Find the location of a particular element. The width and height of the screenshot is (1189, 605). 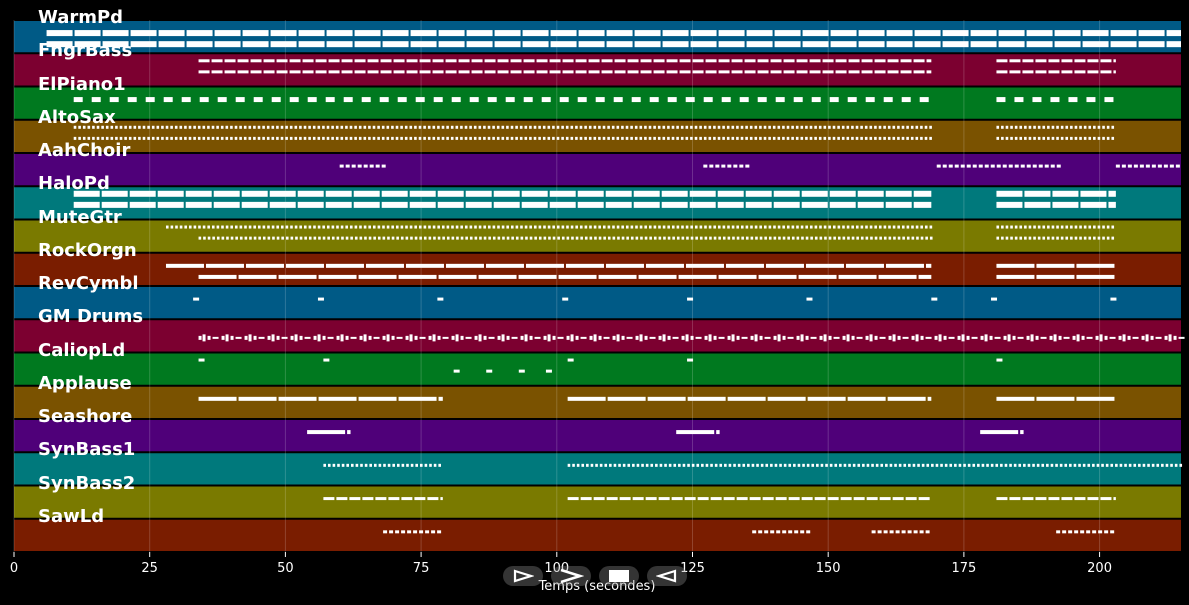

note-caliopld is located at coordinates (570, 360).